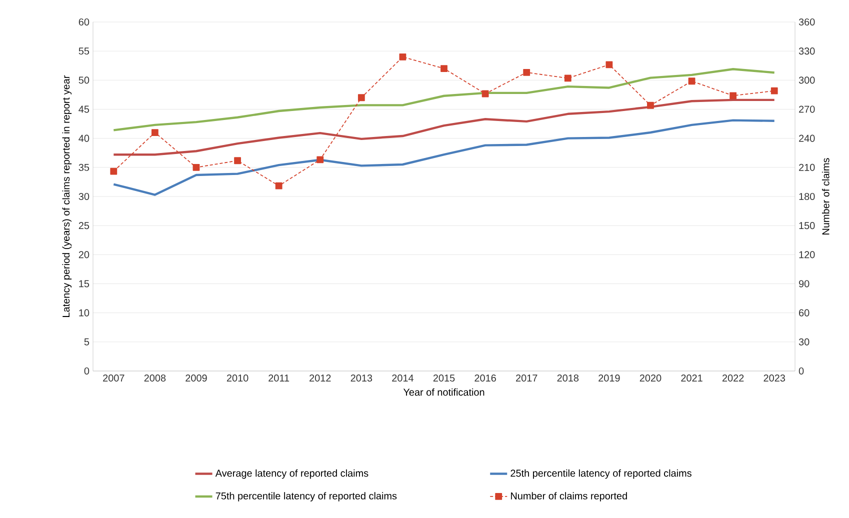 The width and height of the screenshot is (849, 518). What do you see at coordinates (806, 22) in the screenshot?
I see `y2-tick-label: 360` at bounding box center [806, 22].